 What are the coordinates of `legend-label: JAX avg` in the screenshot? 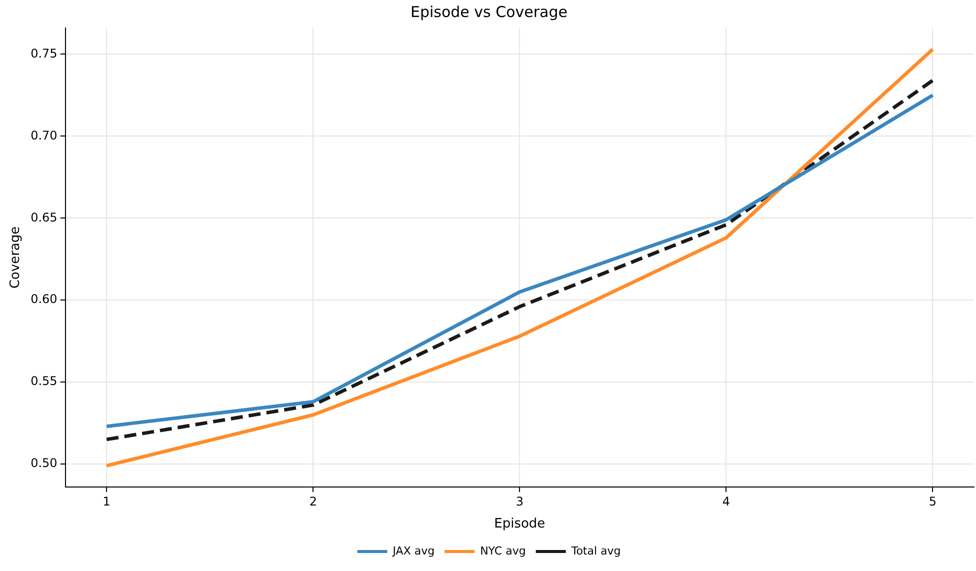 It's located at (413, 551).